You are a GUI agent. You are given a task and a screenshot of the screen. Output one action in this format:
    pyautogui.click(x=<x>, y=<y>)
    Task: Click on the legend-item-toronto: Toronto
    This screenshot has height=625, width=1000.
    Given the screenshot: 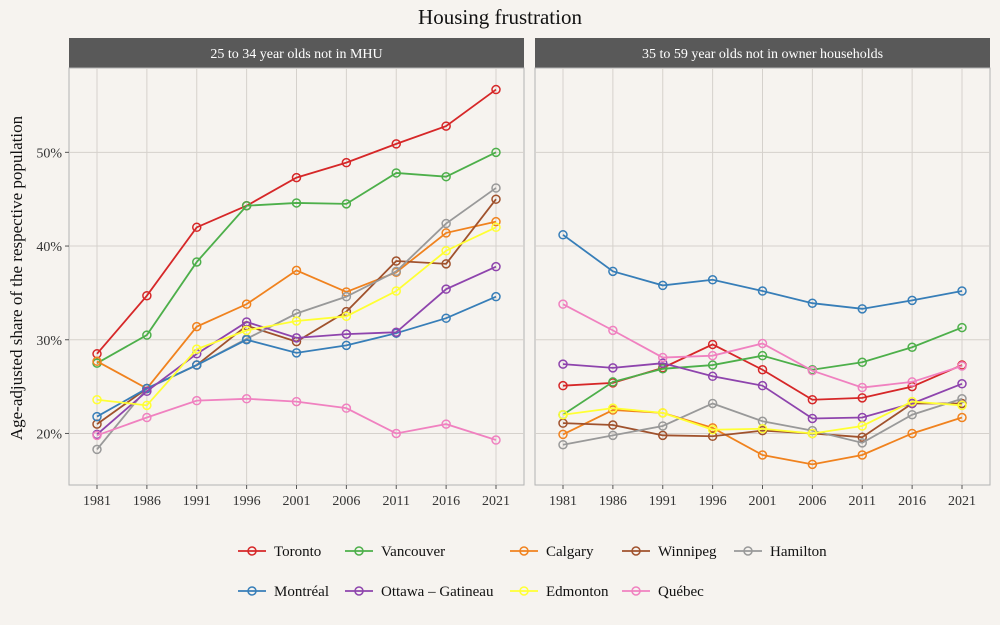 What is the action you would take?
    pyautogui.click(x=279, y=552)
    